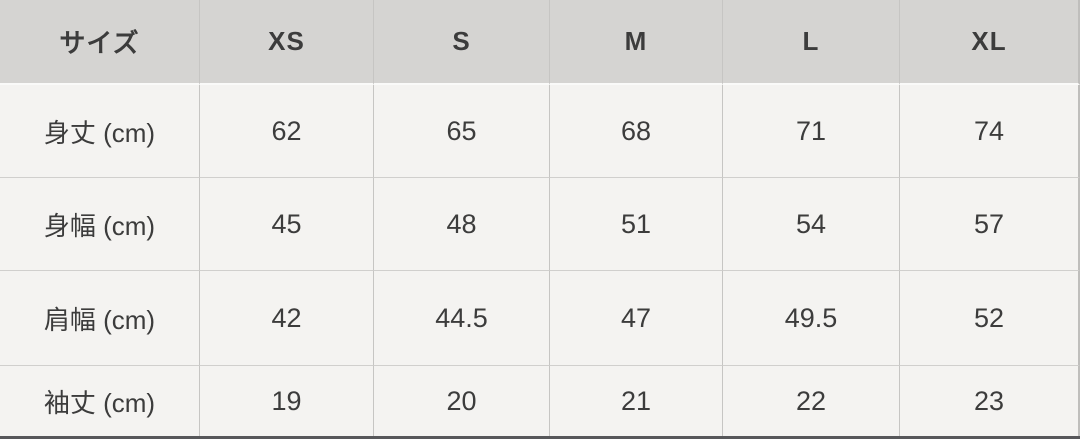  Describe the element at coordinates (990, 317) in the screenshot. I see `table-cell: 52` at that location.